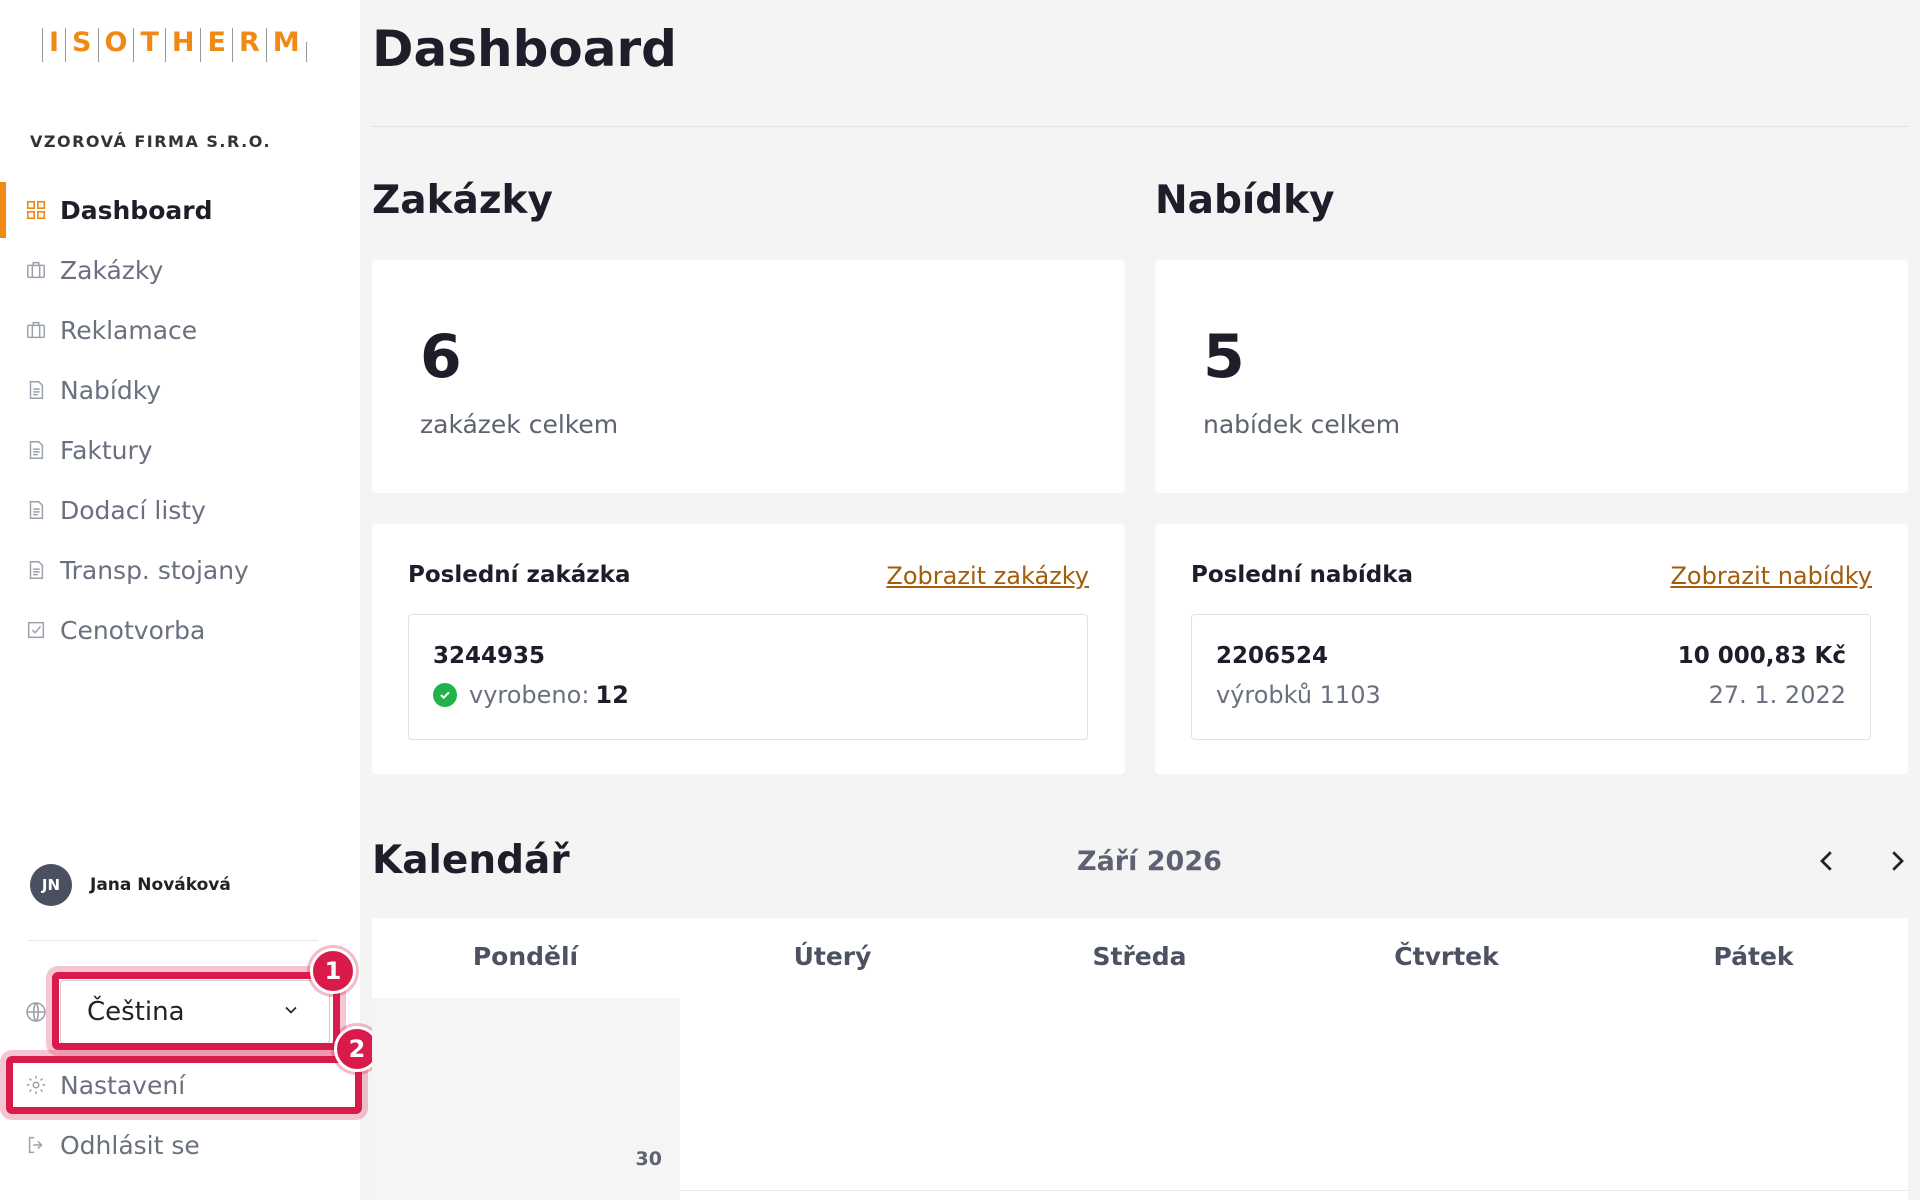  I want to click on sidebar-item-transp-stojany: Transp. stojany, so click(180, 570).